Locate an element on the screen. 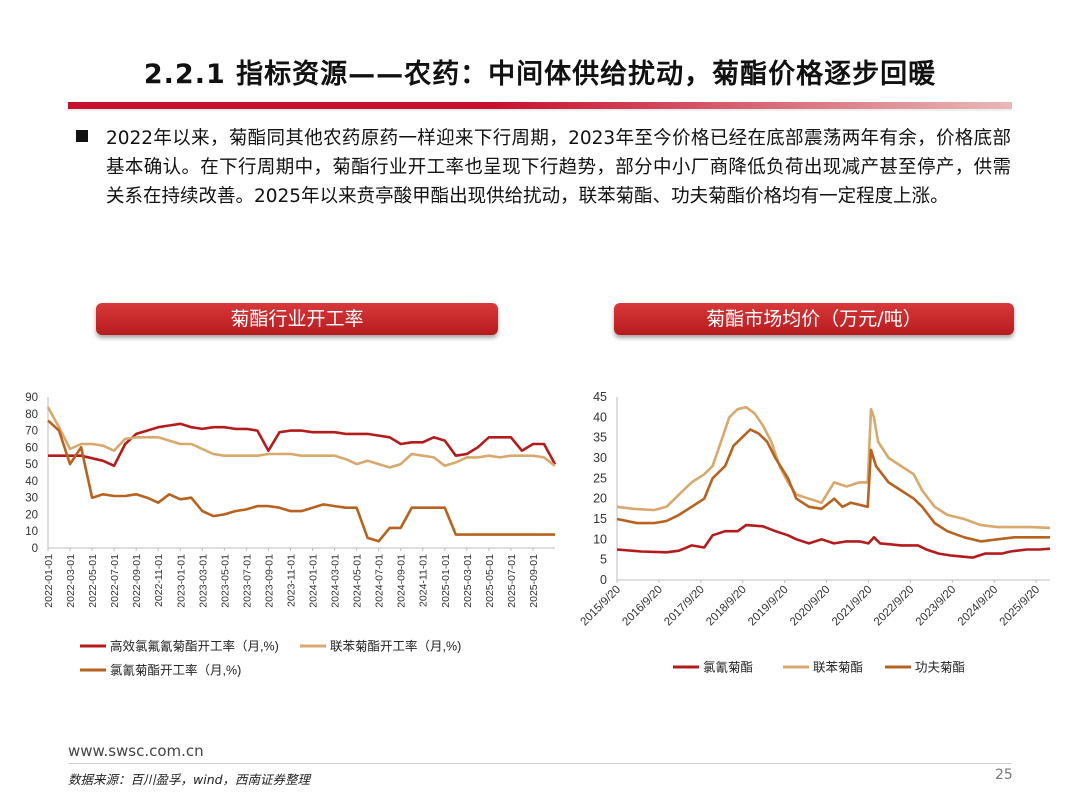 Image resolution: width=1080 pixels, height=810 pixels. title-divider is located at coordinates (540, 105).